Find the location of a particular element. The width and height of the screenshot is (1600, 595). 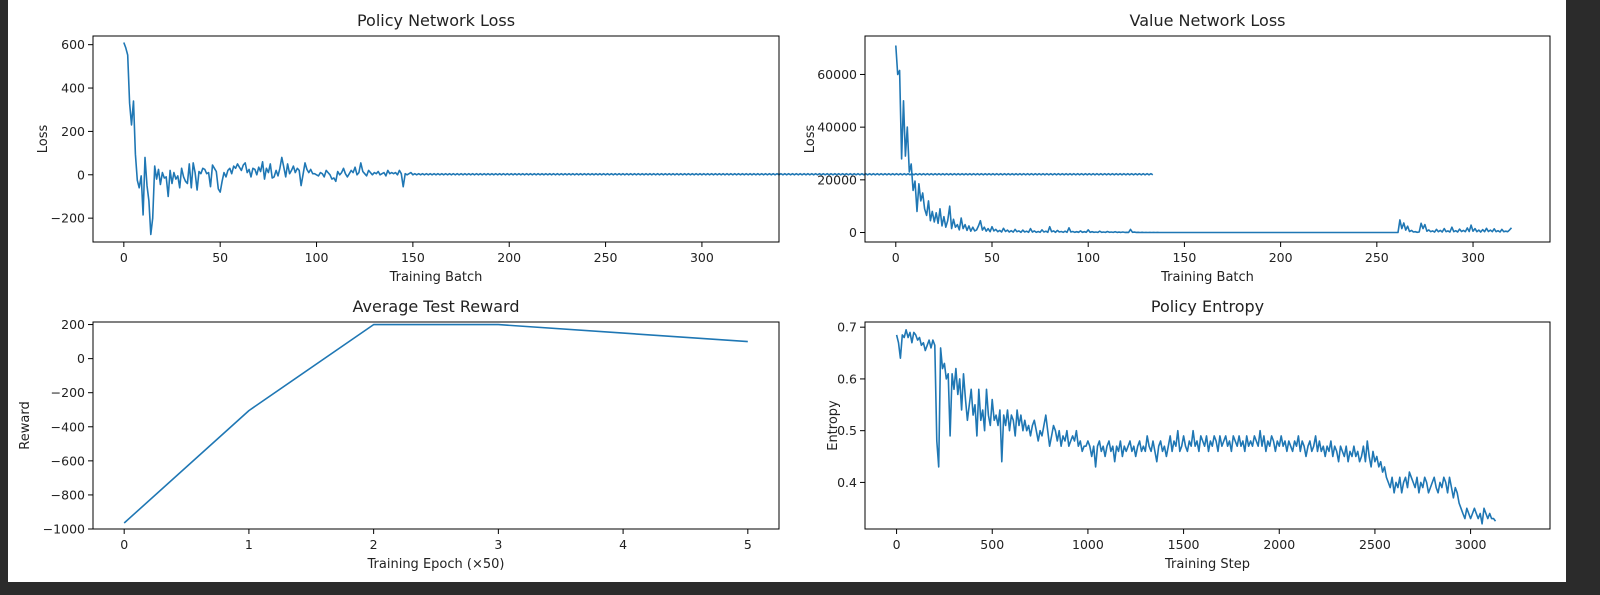

value-loss-xtick-label: 250 is located at coordinates (1377, 257).